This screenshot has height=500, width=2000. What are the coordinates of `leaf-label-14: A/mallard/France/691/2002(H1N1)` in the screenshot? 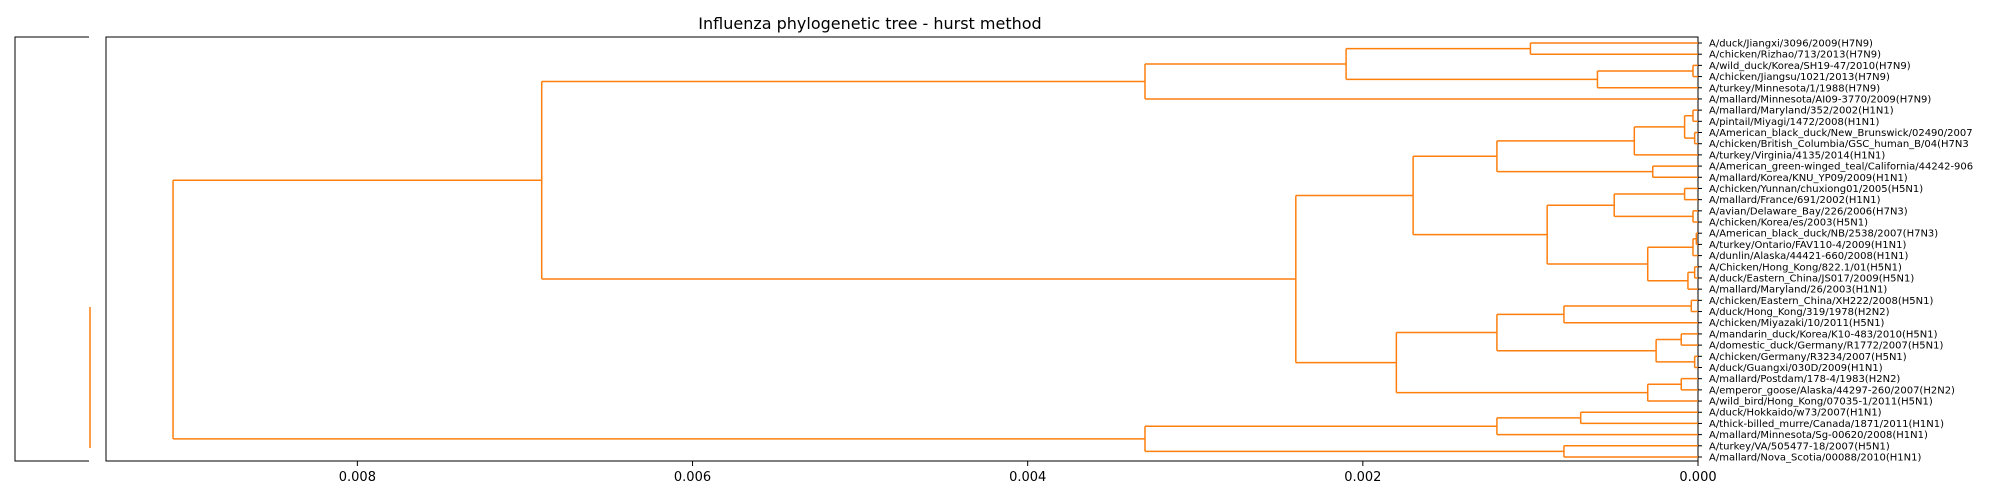 It's located at (1795, 200).